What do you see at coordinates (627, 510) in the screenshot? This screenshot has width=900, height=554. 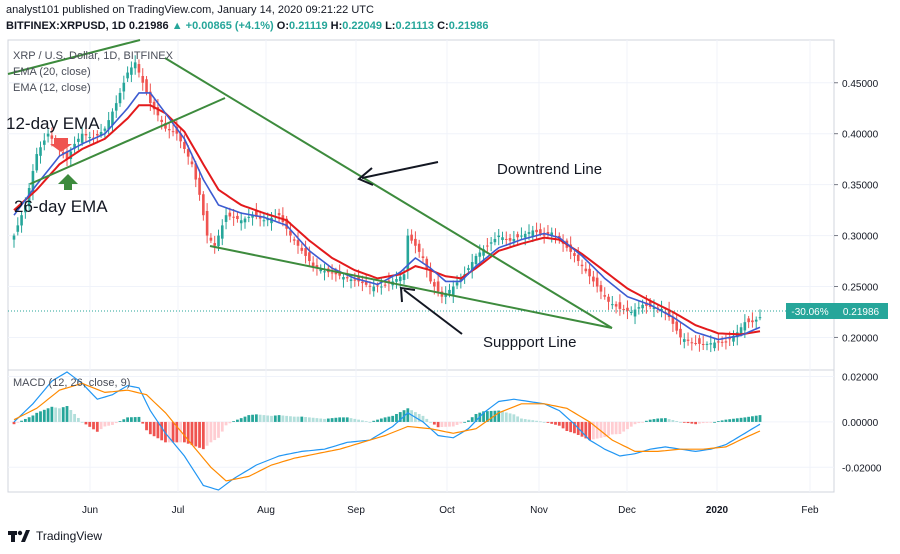 I see `time-tick-label: Dec` at bounding box center [627, 510].